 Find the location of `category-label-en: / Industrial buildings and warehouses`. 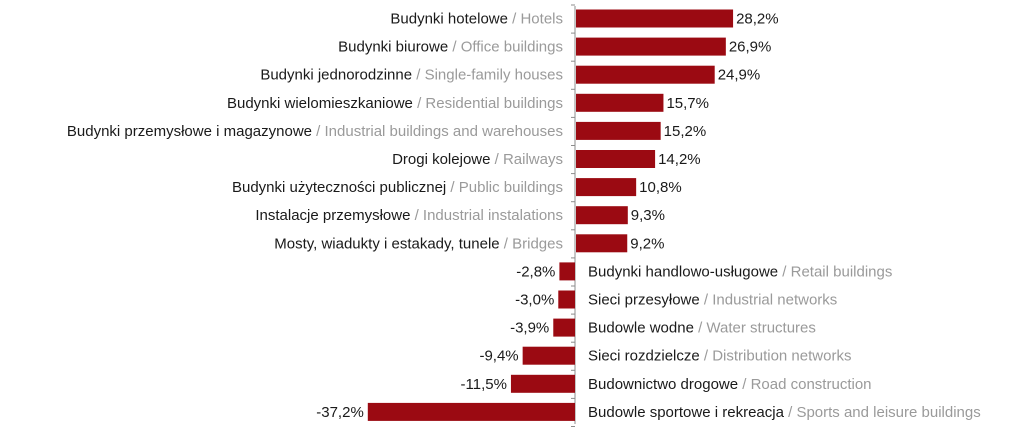

category-label-en: / Industrial buildings and warehouses is located at coordinates (437, 131).